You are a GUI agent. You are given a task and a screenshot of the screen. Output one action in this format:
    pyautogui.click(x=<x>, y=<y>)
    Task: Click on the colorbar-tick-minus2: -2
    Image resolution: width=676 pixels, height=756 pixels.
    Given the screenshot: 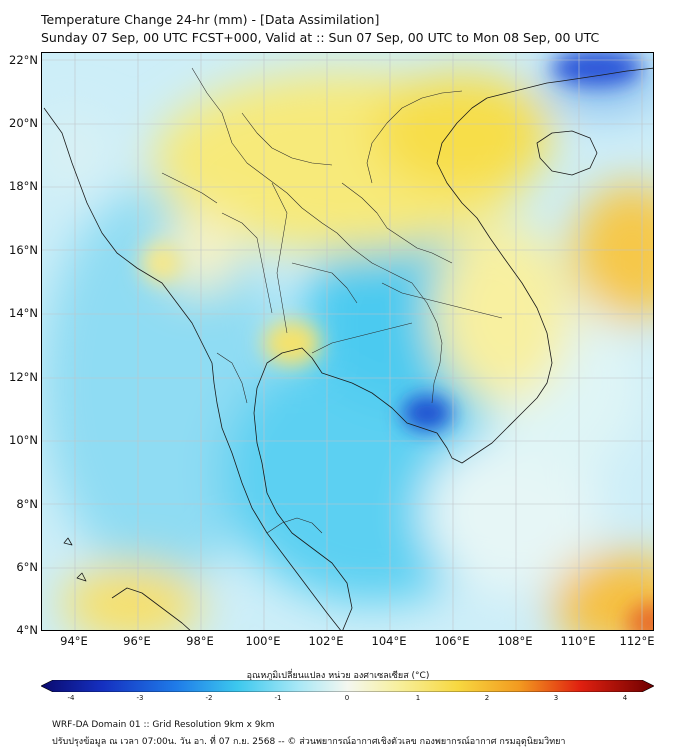 What is the action you would take?
    pyautogui.click(x=209, y=698)
    